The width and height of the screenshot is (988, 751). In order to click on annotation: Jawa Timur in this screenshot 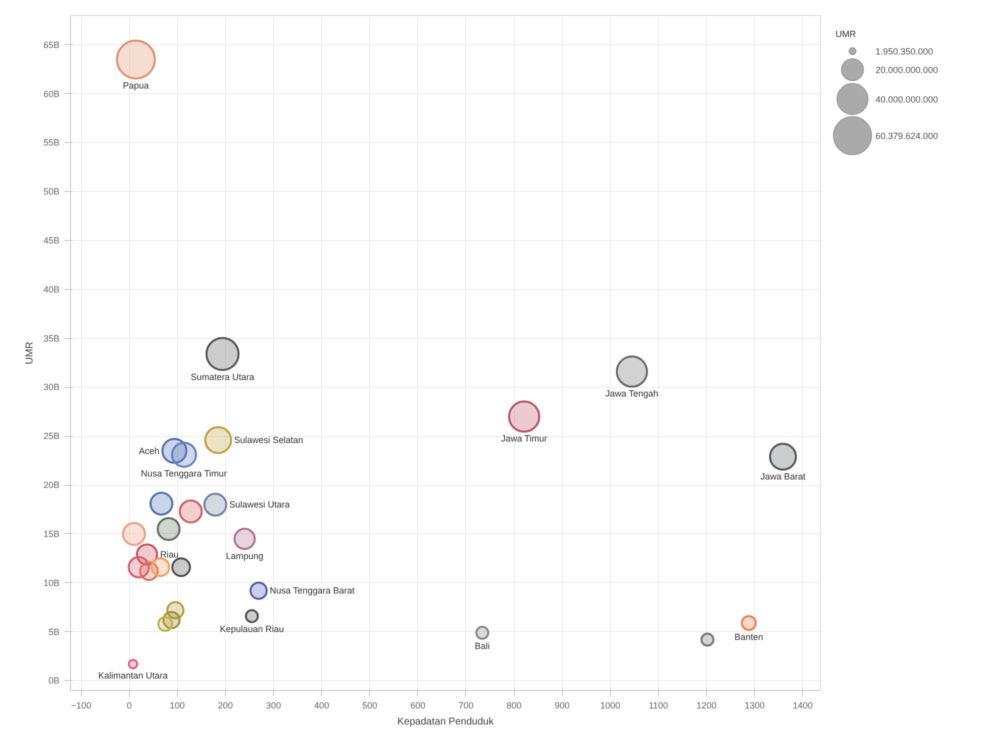, I will do `click(524, 439)`.